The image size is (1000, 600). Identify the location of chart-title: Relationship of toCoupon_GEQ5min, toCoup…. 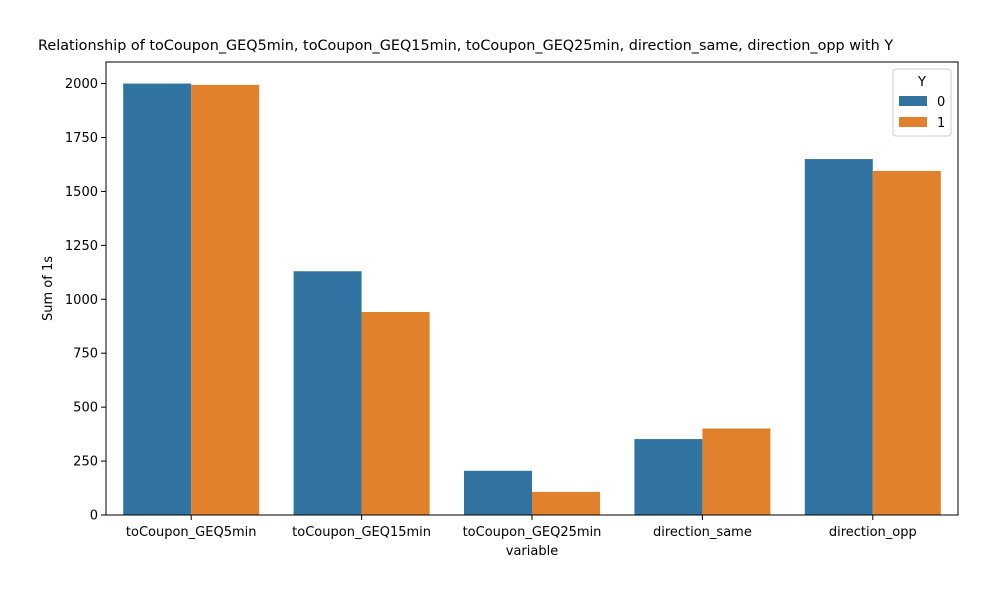
(466, 46).